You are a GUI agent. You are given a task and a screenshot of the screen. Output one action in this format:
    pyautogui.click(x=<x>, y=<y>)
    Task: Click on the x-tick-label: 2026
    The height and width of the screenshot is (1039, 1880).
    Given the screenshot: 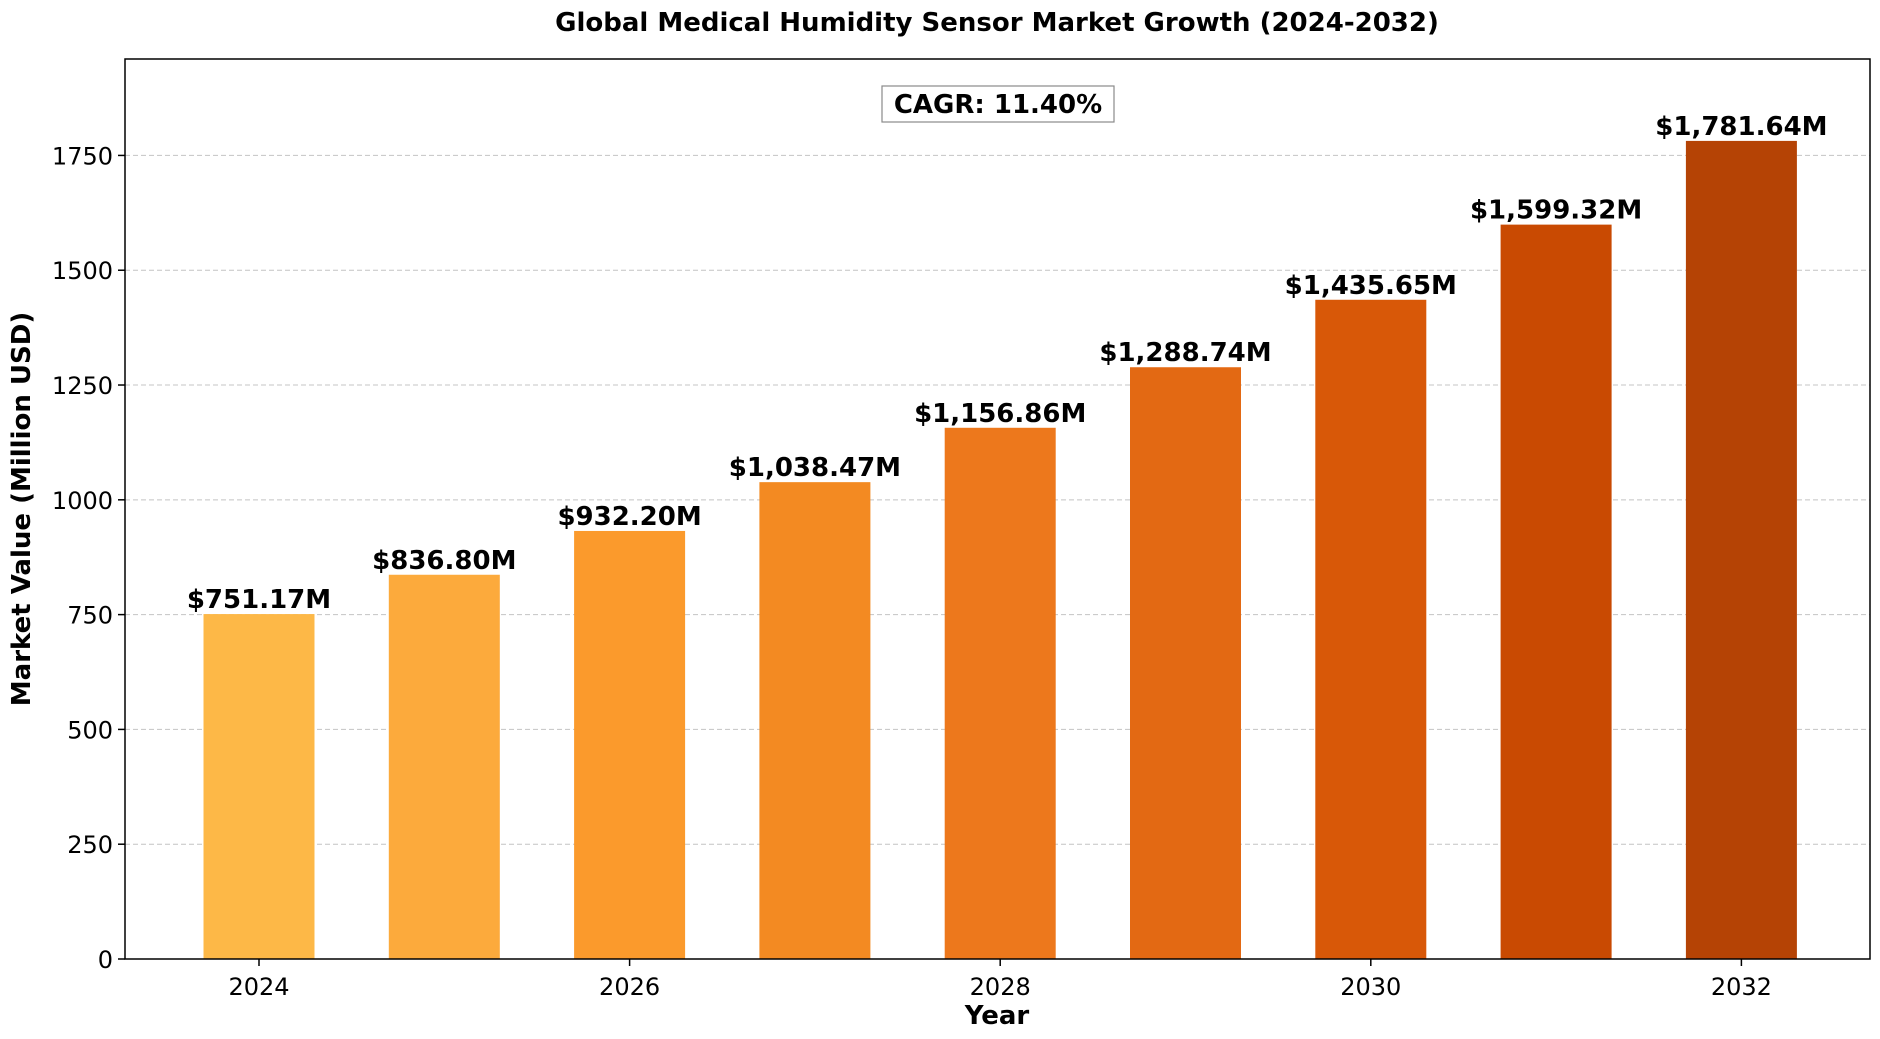 What is the action you would take?
    pyautogui.click(x=629, y=987)
    